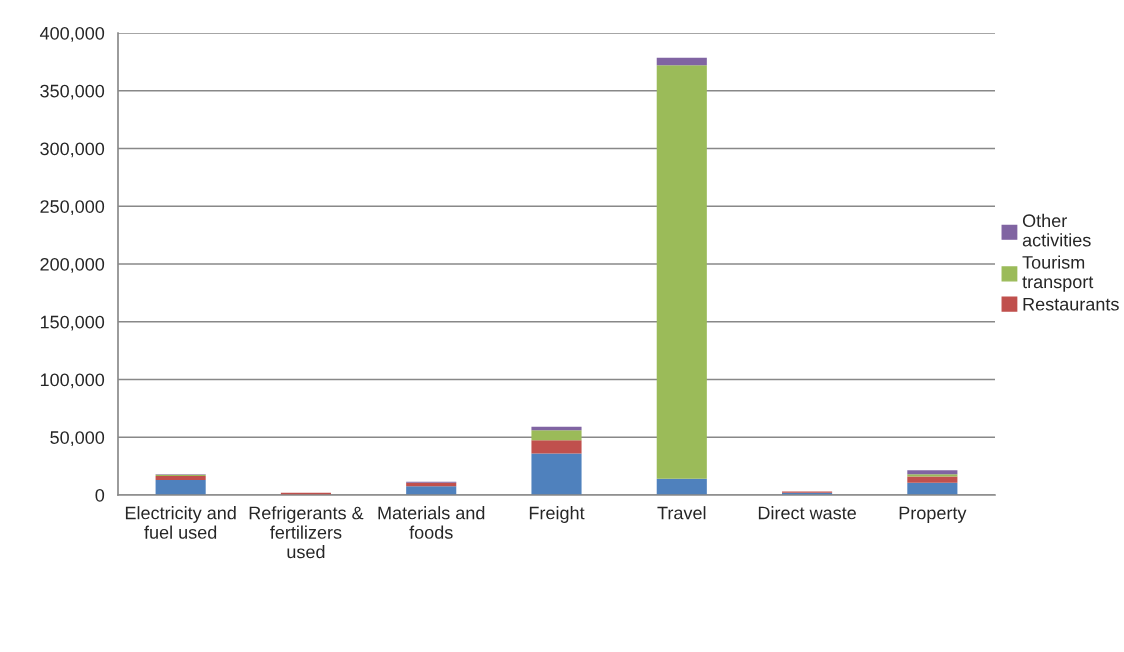 This screenshot has height=652, width=1124. Describe the element at coordinates (431, 522) in the screenshot. I see `x-tick-label: Materials and foods` at that location.